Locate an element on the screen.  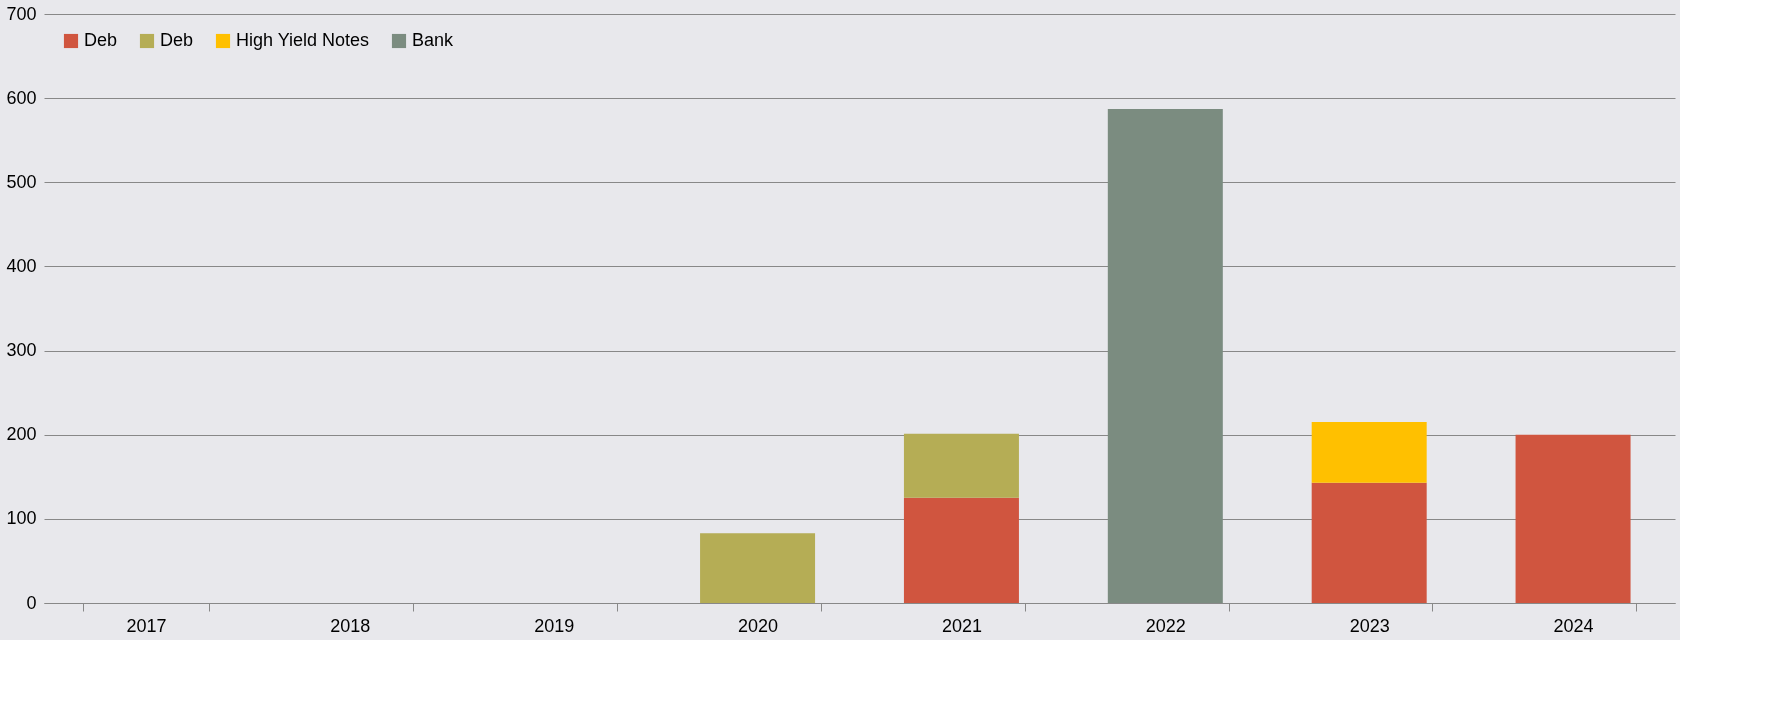
x-tick-label: 2019 is located at coordinates (554, 625).